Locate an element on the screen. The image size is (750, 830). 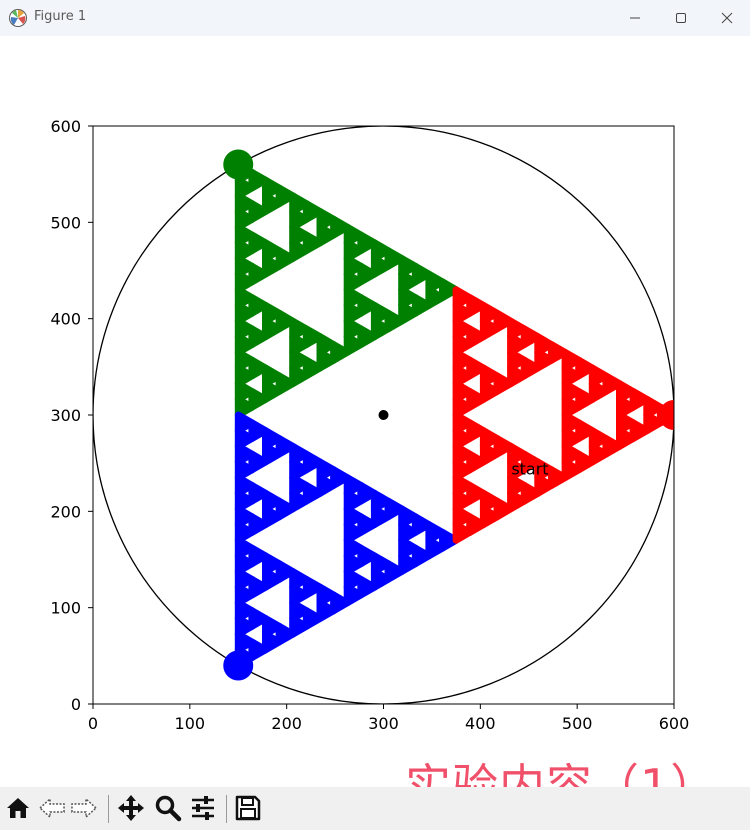
y-tick-label: 600 is located at coordinates (65, 126).